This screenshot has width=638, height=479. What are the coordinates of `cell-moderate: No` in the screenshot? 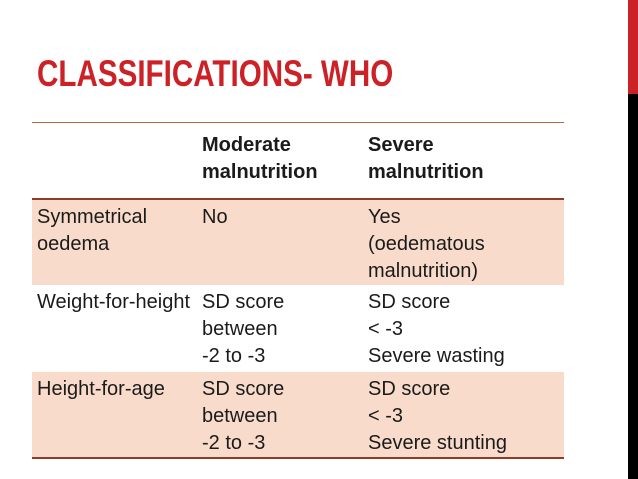 It's located at (215, 216).